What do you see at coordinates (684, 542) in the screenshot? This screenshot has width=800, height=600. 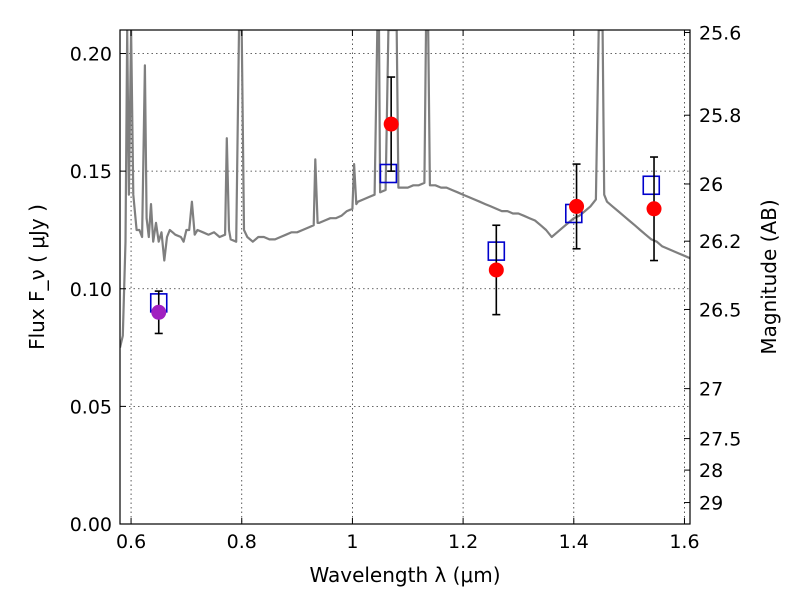 I see `x-tick-label: 1.6` at bounding box center [684, 542].